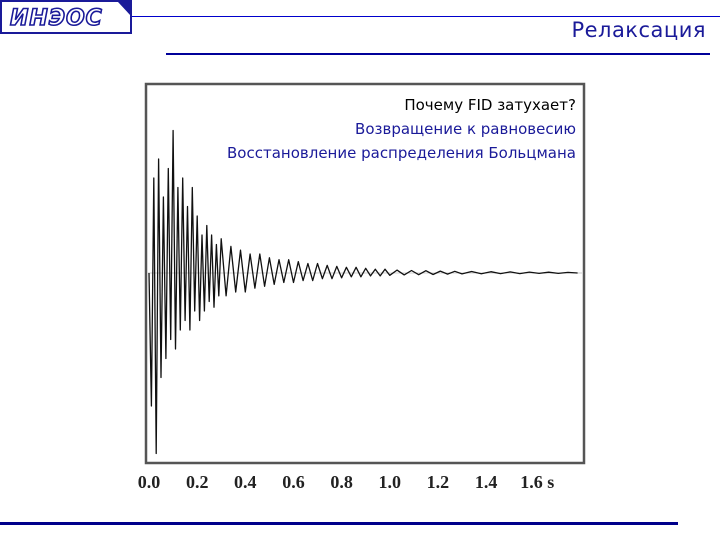  What do you see at coordinates (537, 482) in the screenshot?
I see `x-tick-label: 1.6 s` at bounding box center [537, 482].